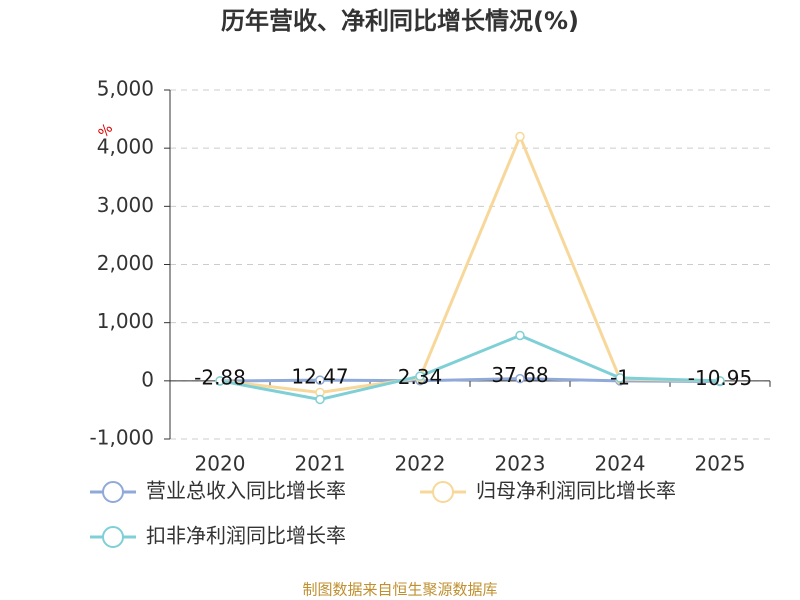  I want to click on y-tick-label: 5,000, so click(125, 89).